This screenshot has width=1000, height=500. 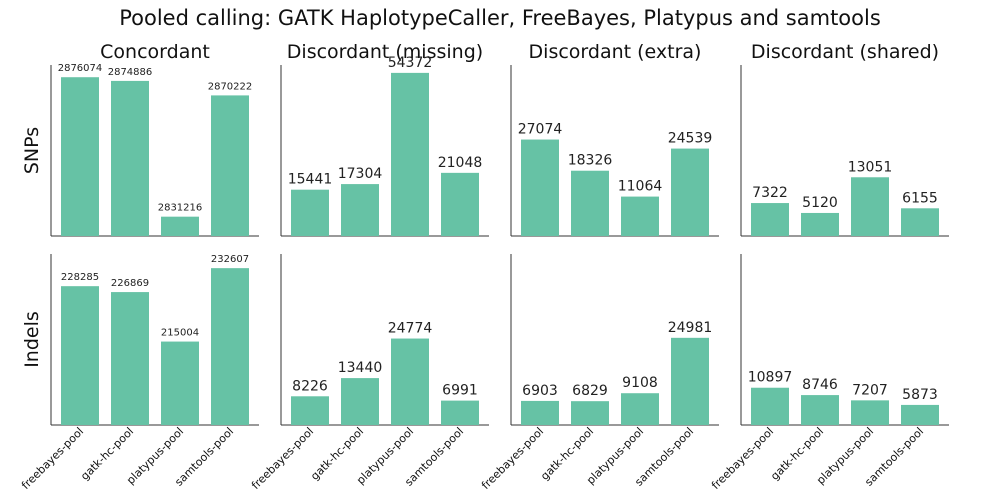 What do you see at coordinates (845, 52) in the screenshot?
I see `column-title: Discordant (shared)` at bounding box center [845, 52].